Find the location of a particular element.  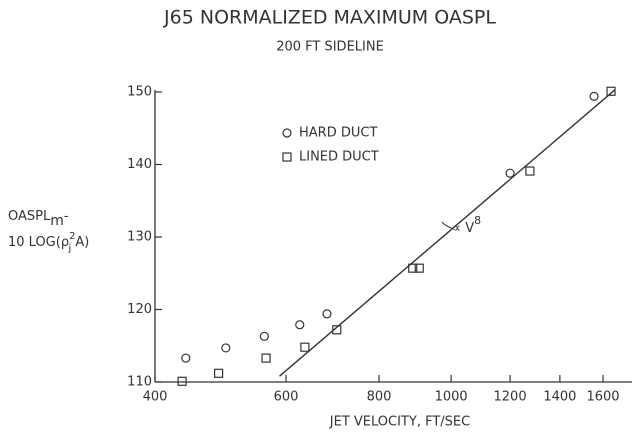

chart-title: J65 NORMALIZED MAXIMUM OASPL is located at coordinates (329, 18).